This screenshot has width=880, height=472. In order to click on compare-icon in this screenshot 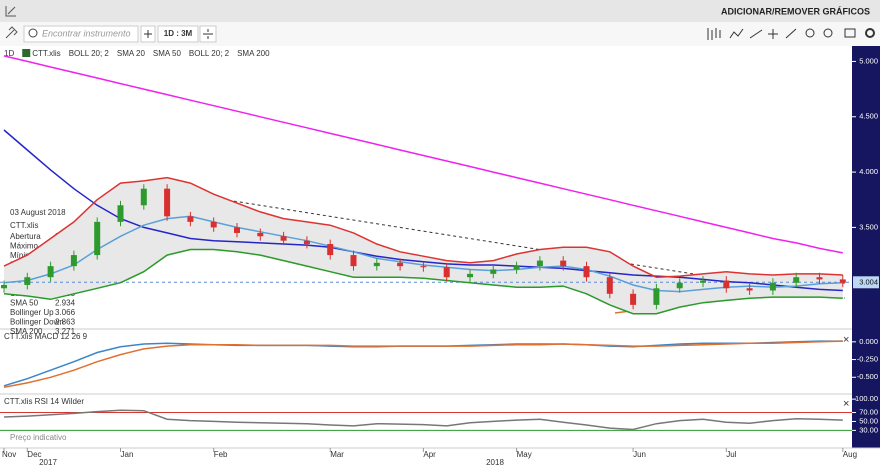, I will do `click(208, 34)`.